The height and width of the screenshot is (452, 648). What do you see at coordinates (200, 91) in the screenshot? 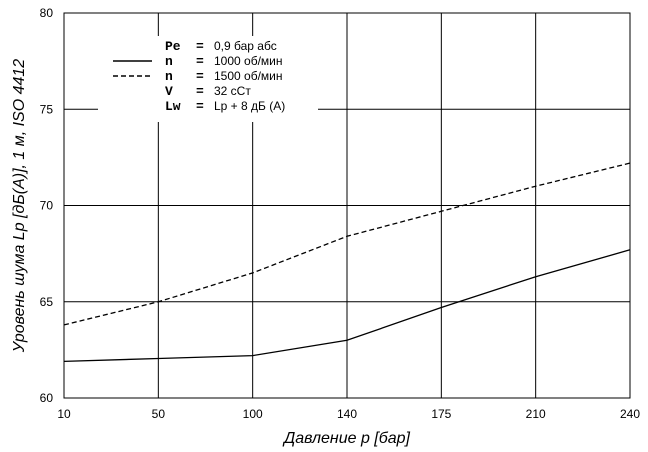
I see `legend-equals-4: =` at bounding box center [200, 91].